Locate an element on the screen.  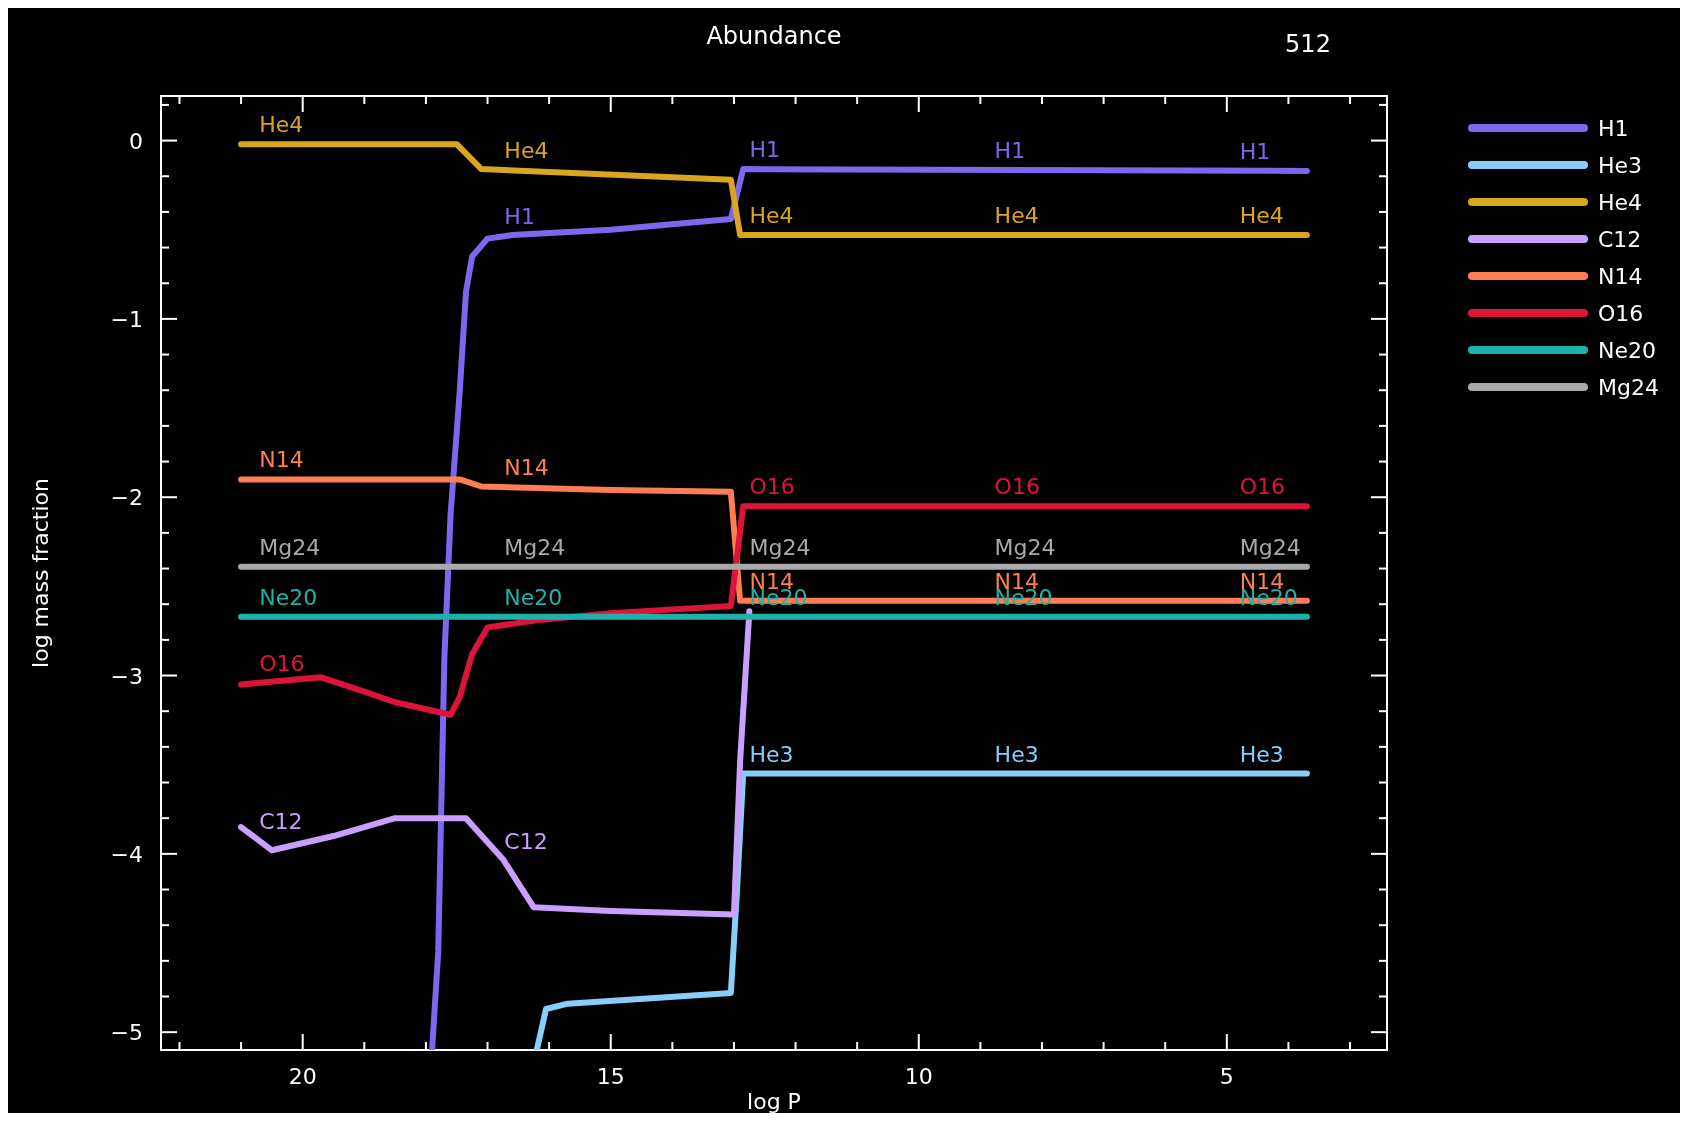
y-tick-label: −3 is located at coordinates (126, 676).